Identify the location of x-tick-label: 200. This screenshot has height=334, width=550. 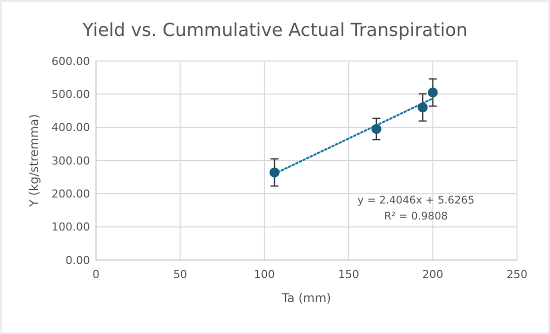
(433, 274).